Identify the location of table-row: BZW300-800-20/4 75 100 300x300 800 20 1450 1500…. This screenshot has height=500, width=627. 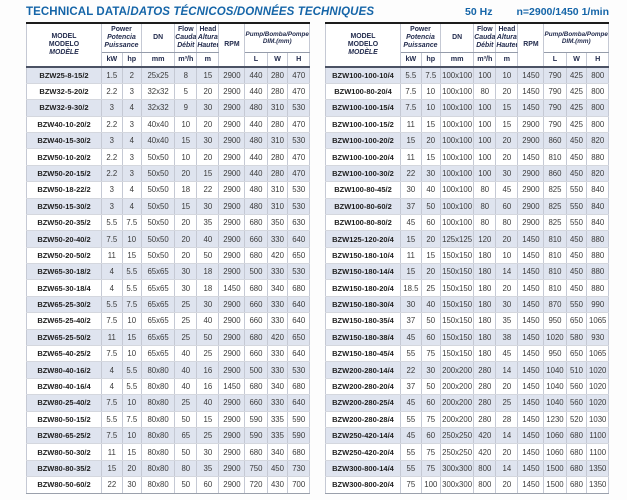
(467, 485).